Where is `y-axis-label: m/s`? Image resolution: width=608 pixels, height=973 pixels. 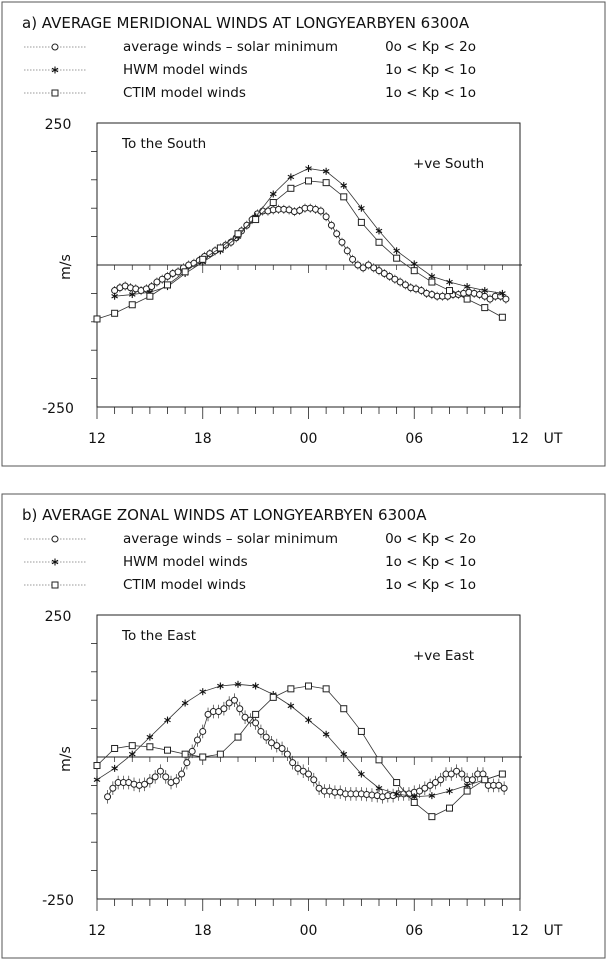
y-axis-label: m/s is located at coordinates (66, 759).